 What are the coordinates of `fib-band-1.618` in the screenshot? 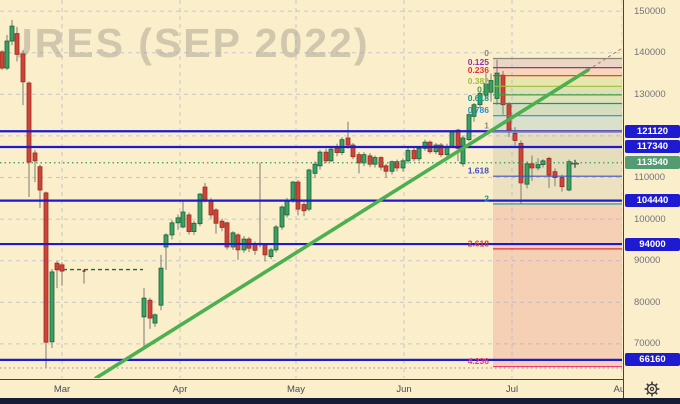 It's located at (557, 190).